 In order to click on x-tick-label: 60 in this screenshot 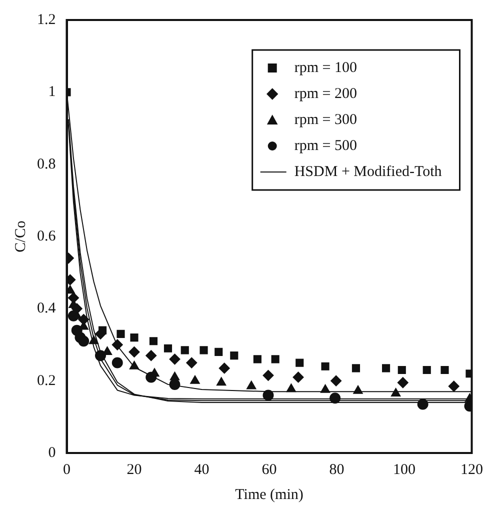, I will do `click(269, 470)`.